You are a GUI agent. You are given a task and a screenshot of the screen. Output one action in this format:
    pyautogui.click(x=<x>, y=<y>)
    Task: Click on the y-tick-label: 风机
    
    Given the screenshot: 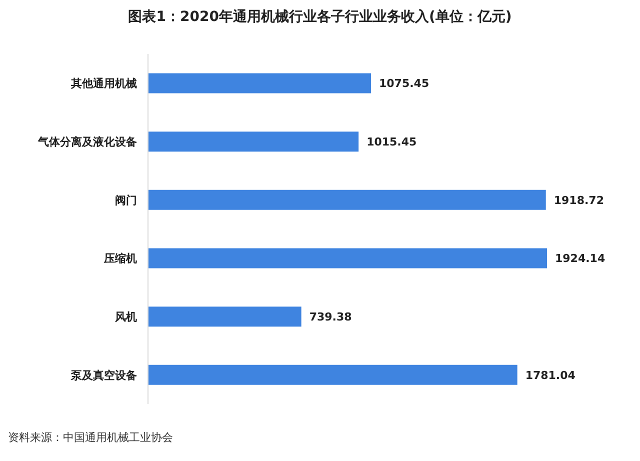 What is the action you would take?
    pyautogui.click(x=125, y=317)
    